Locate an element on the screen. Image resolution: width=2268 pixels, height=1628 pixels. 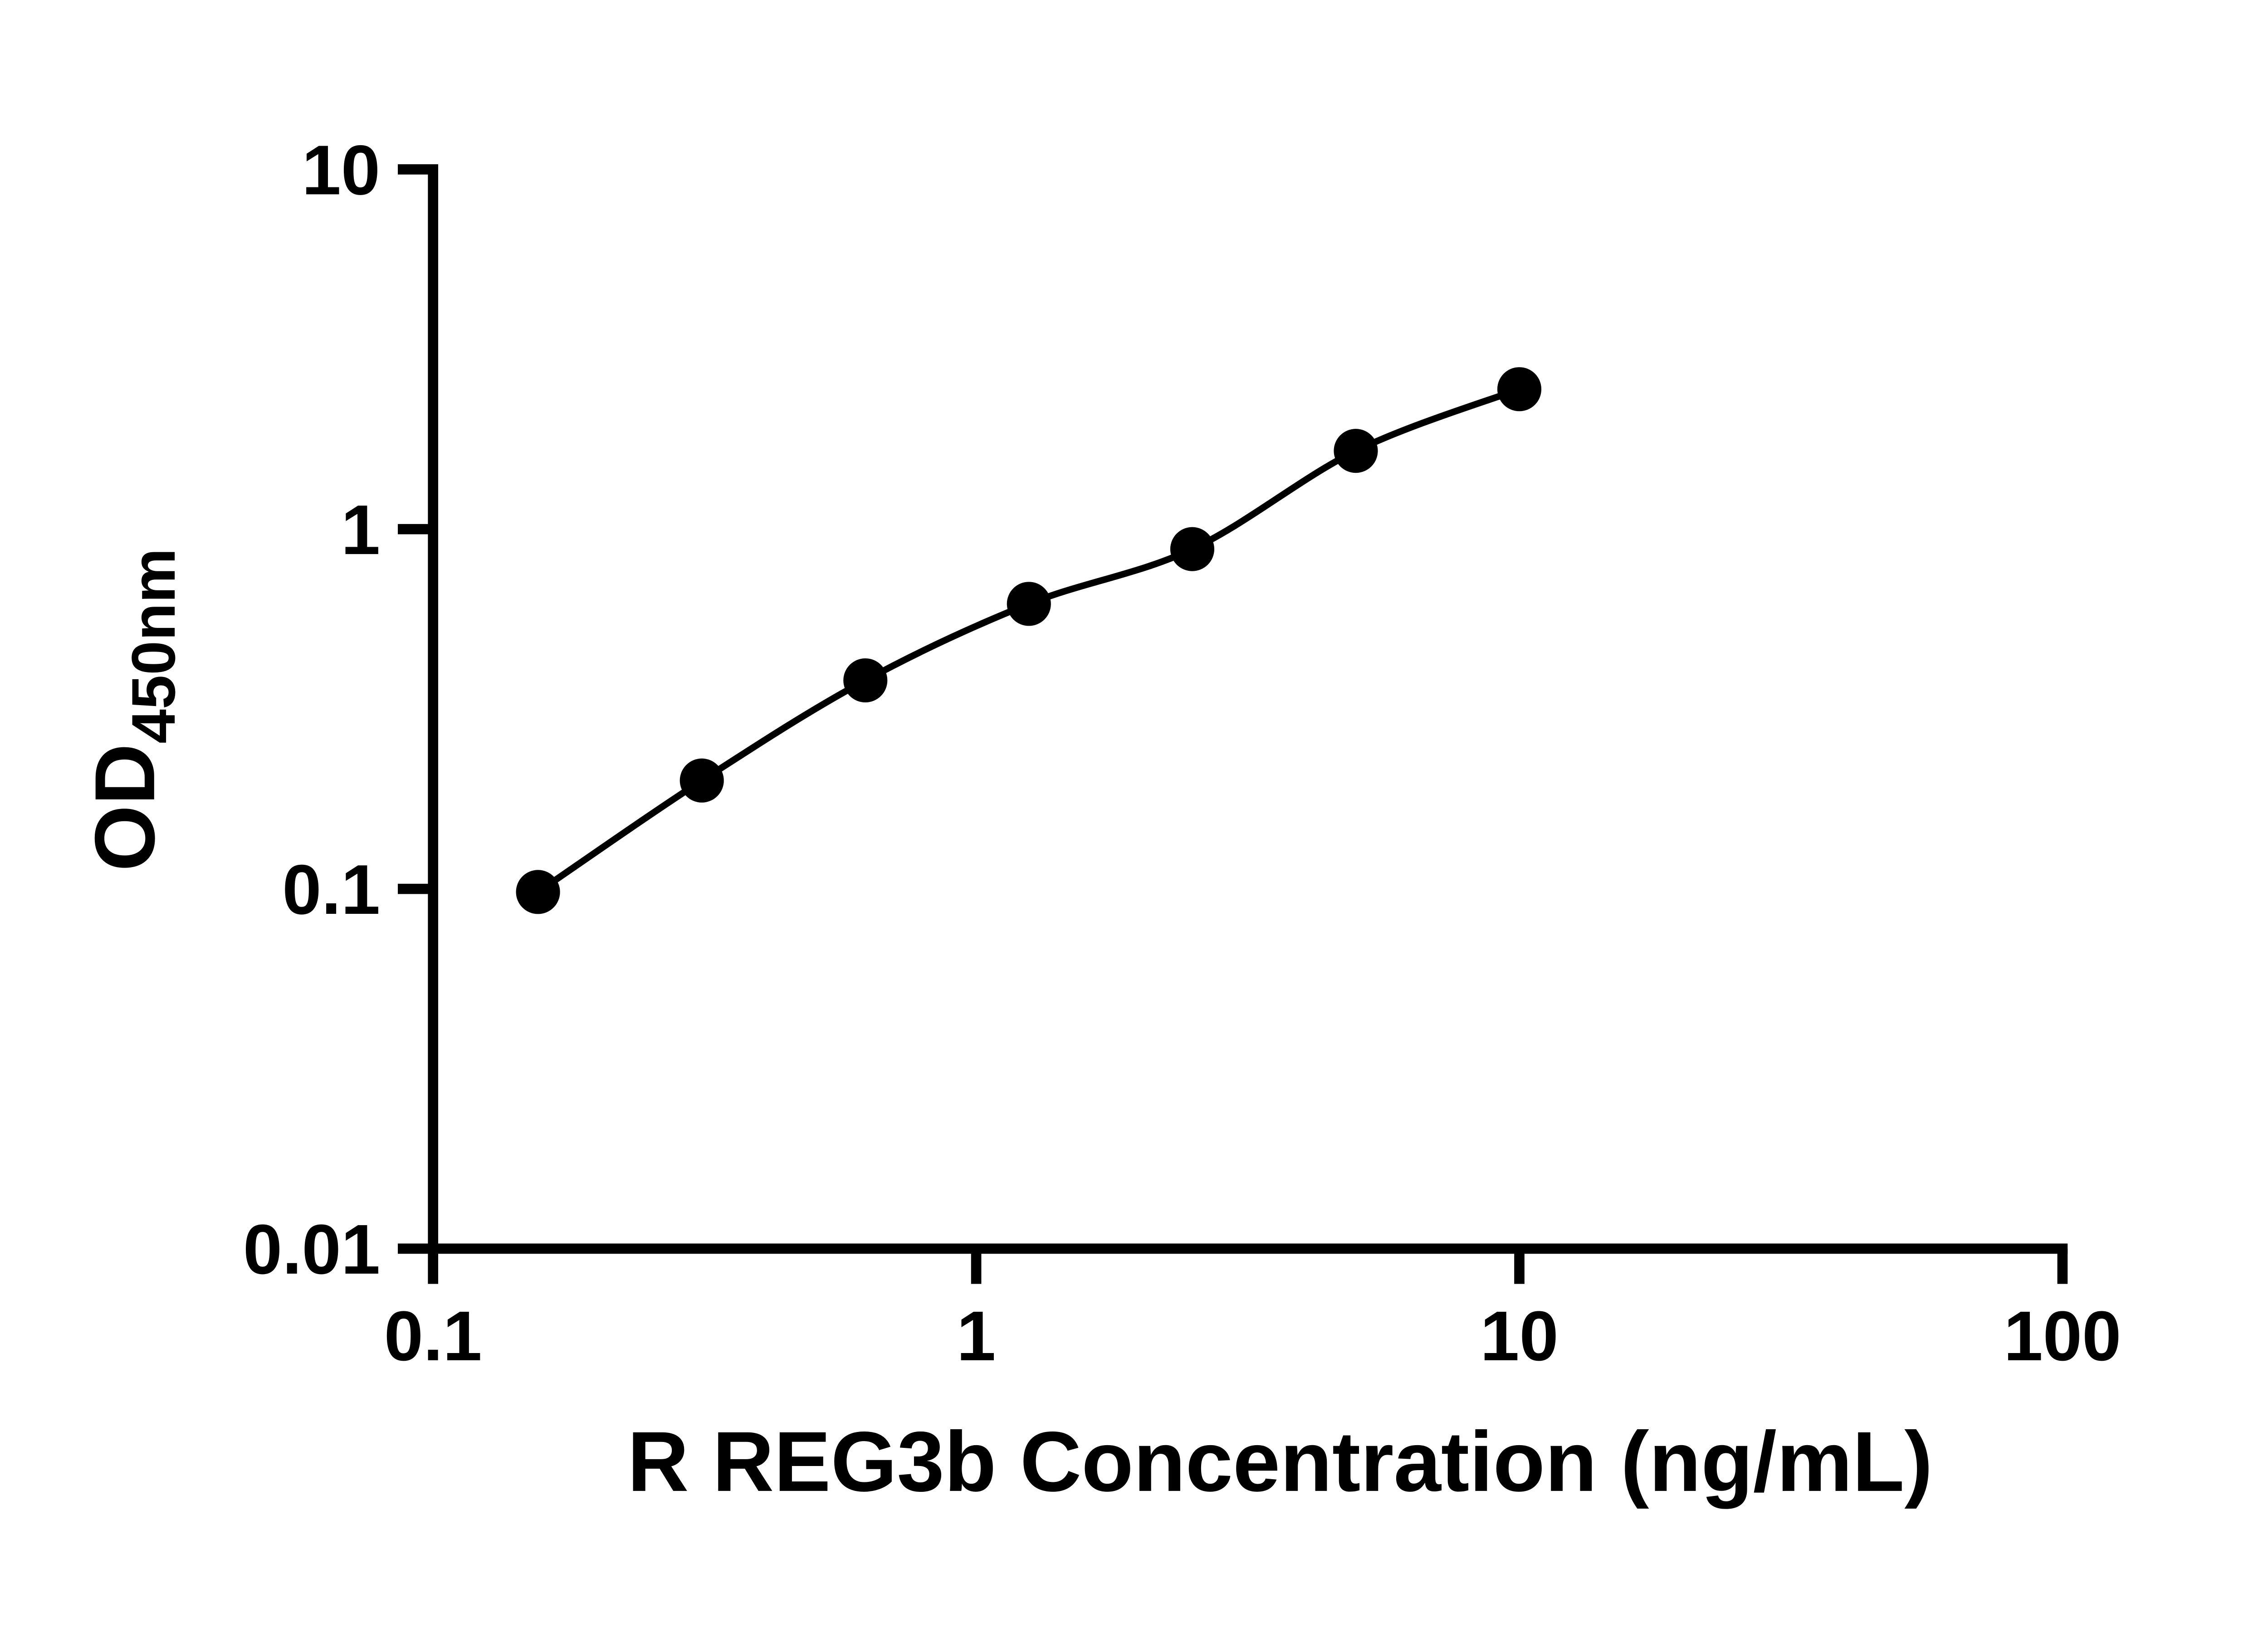
x-tick-label: 100 is located at coordinates (2063, 1335).